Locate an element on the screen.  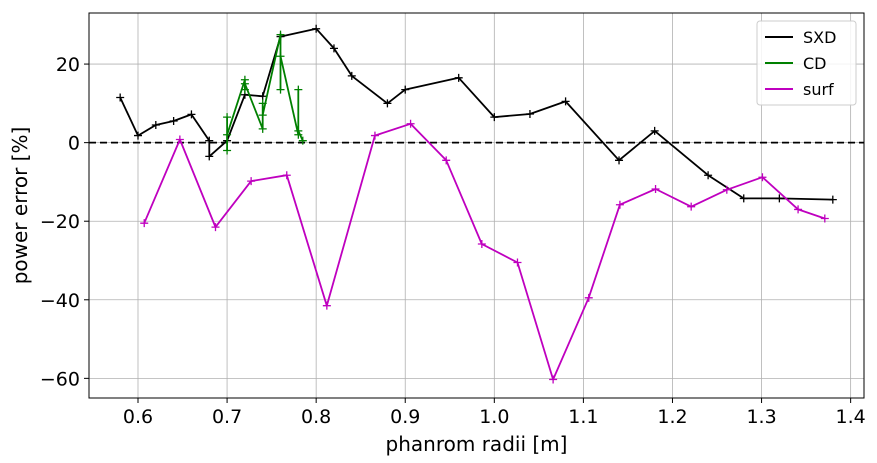
x-tick-label: 0.8 is located at coordinates (316, 417).